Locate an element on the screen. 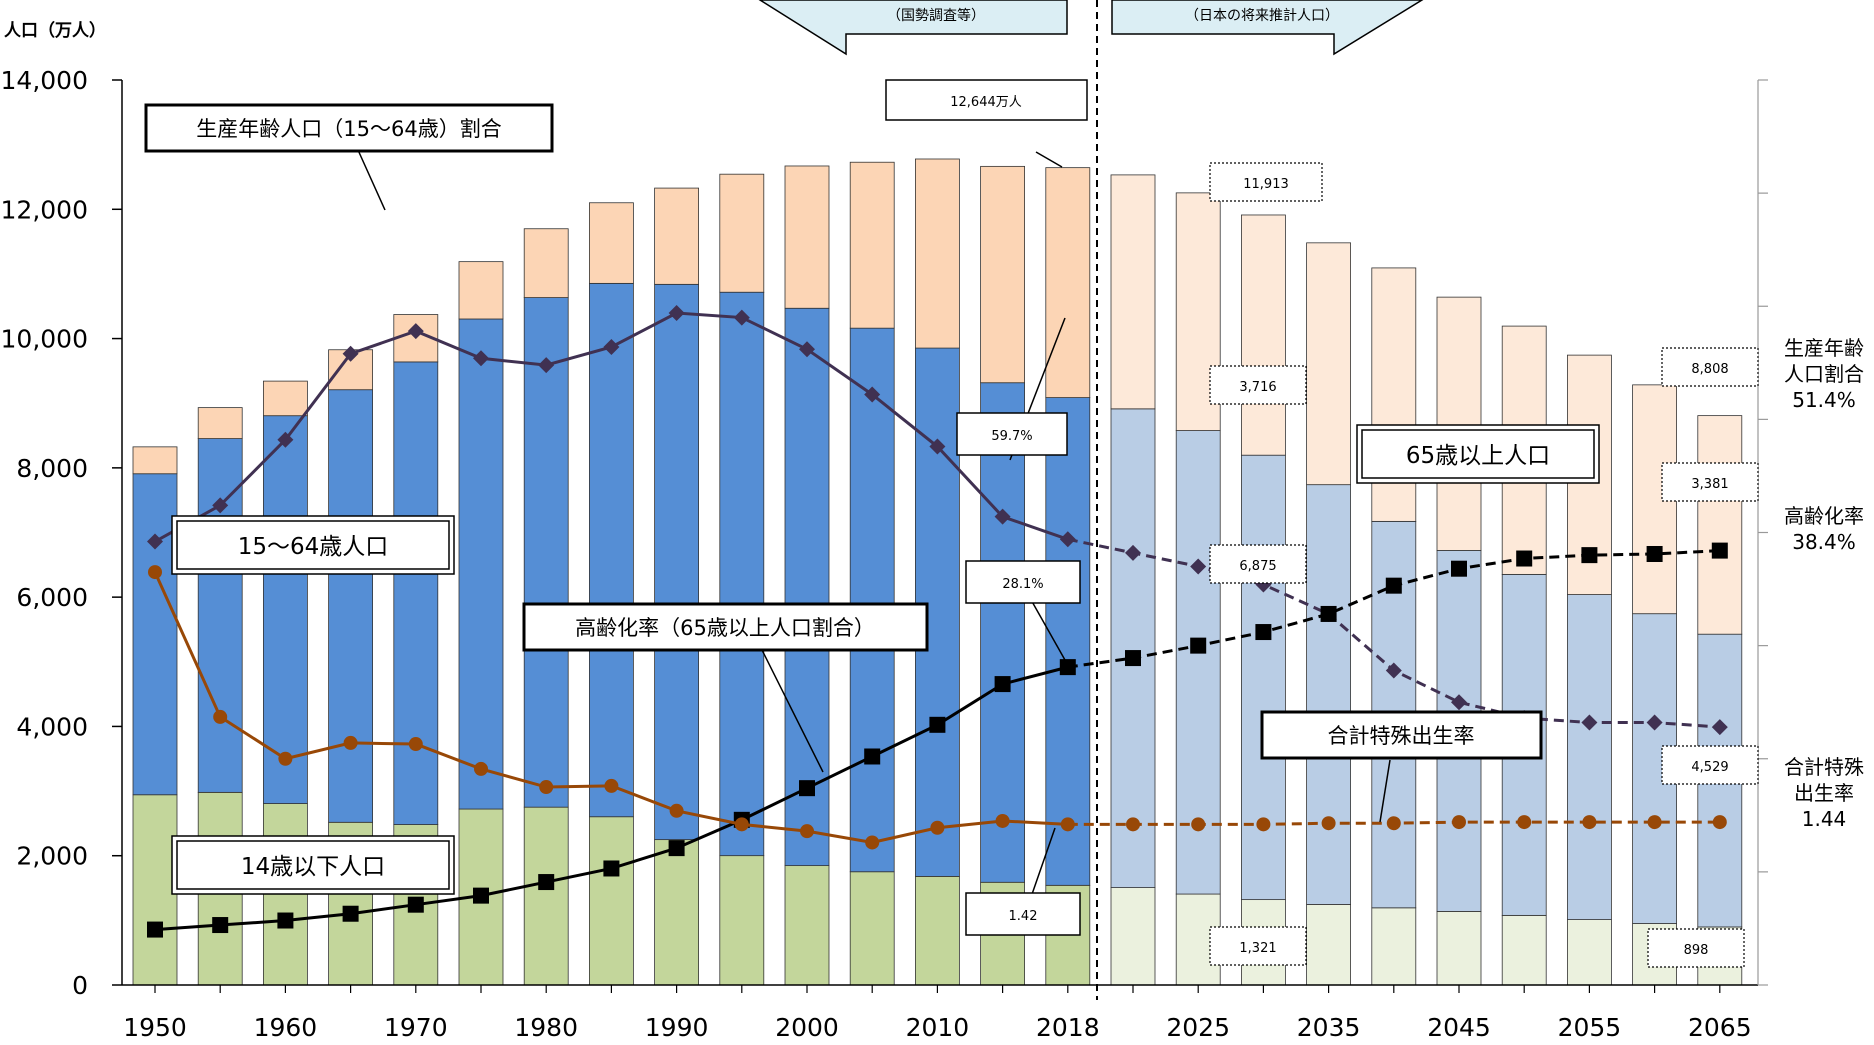  svg-text: 65歳以上人口 is located at coordinates (1478, 456).